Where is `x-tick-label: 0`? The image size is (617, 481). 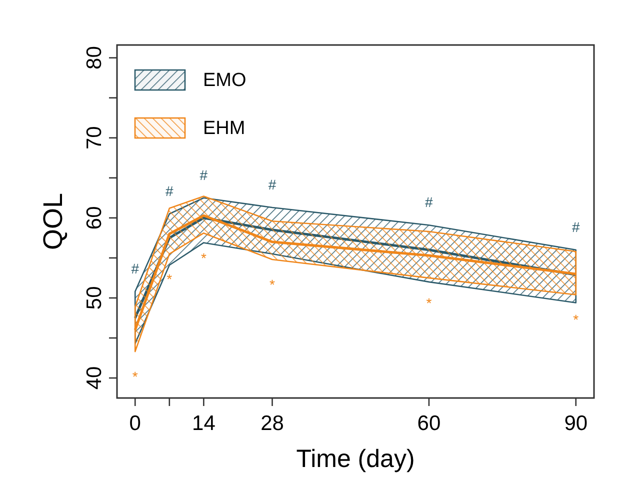
x-tick-label: 0 is located at coordinates (135, 423).